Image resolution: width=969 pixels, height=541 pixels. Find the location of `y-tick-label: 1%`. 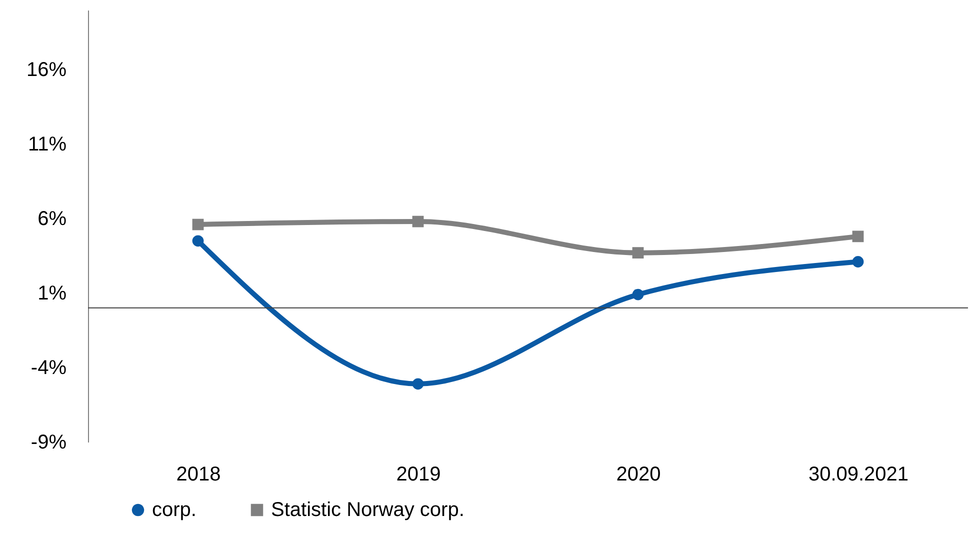

y-tick-label: 1% is located at coordinates (52, 293).